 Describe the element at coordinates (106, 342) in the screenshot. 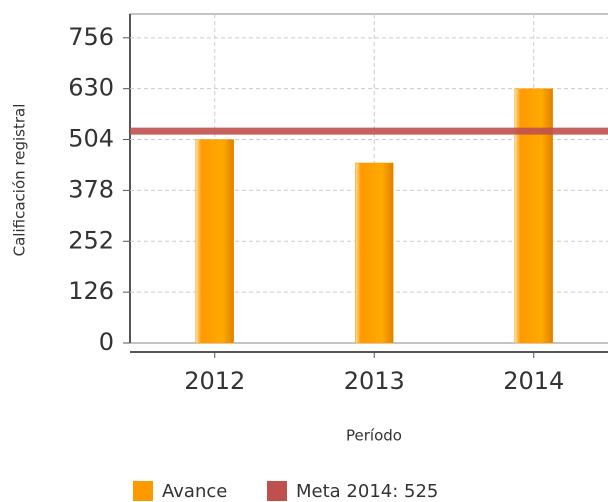

I see `y-tick-label: 0` at that location.